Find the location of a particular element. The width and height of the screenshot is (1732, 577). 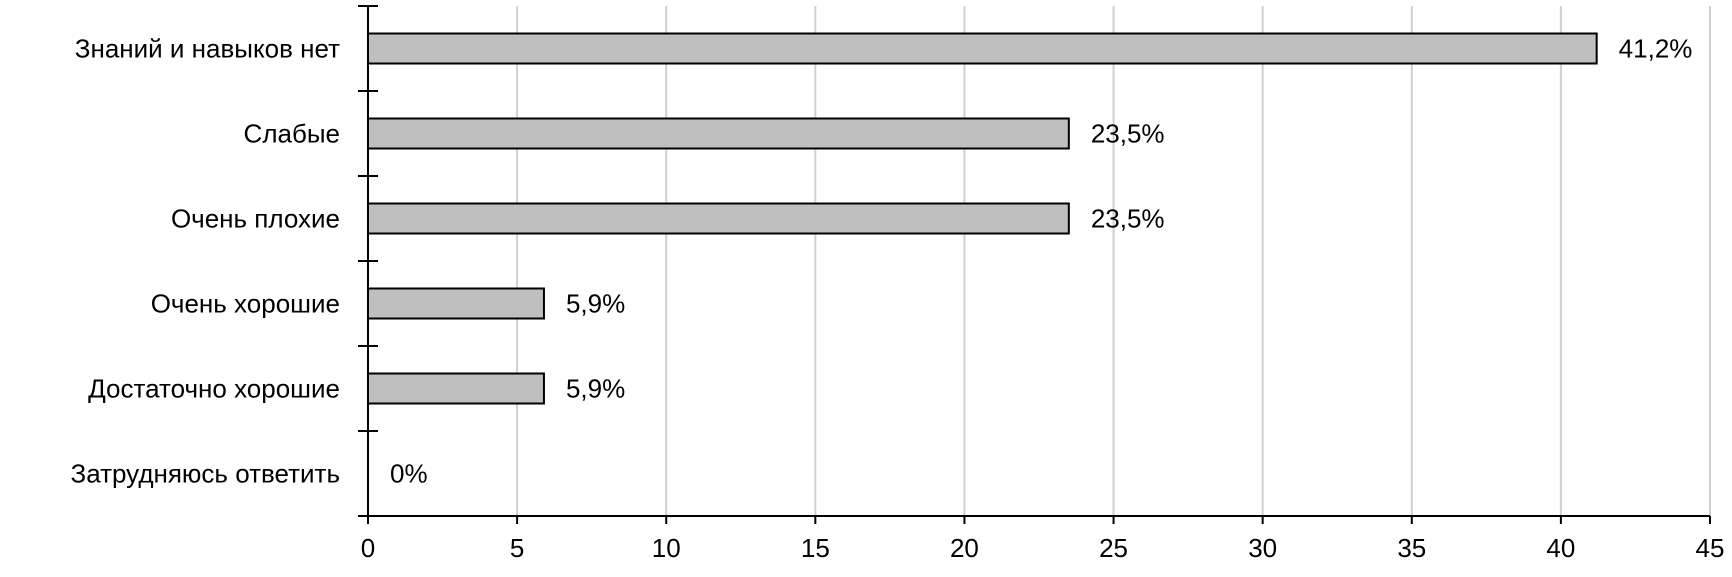

x-tick-label: 15 is located at coordinates (815, 548).